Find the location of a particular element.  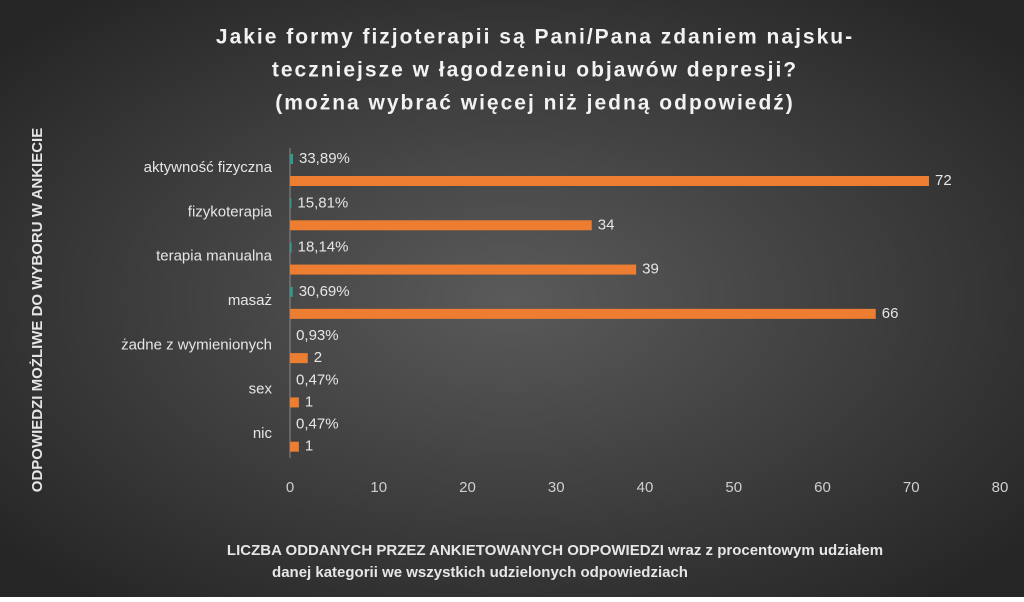

x-tick-label: 50 is located at coordinates (733, 487).